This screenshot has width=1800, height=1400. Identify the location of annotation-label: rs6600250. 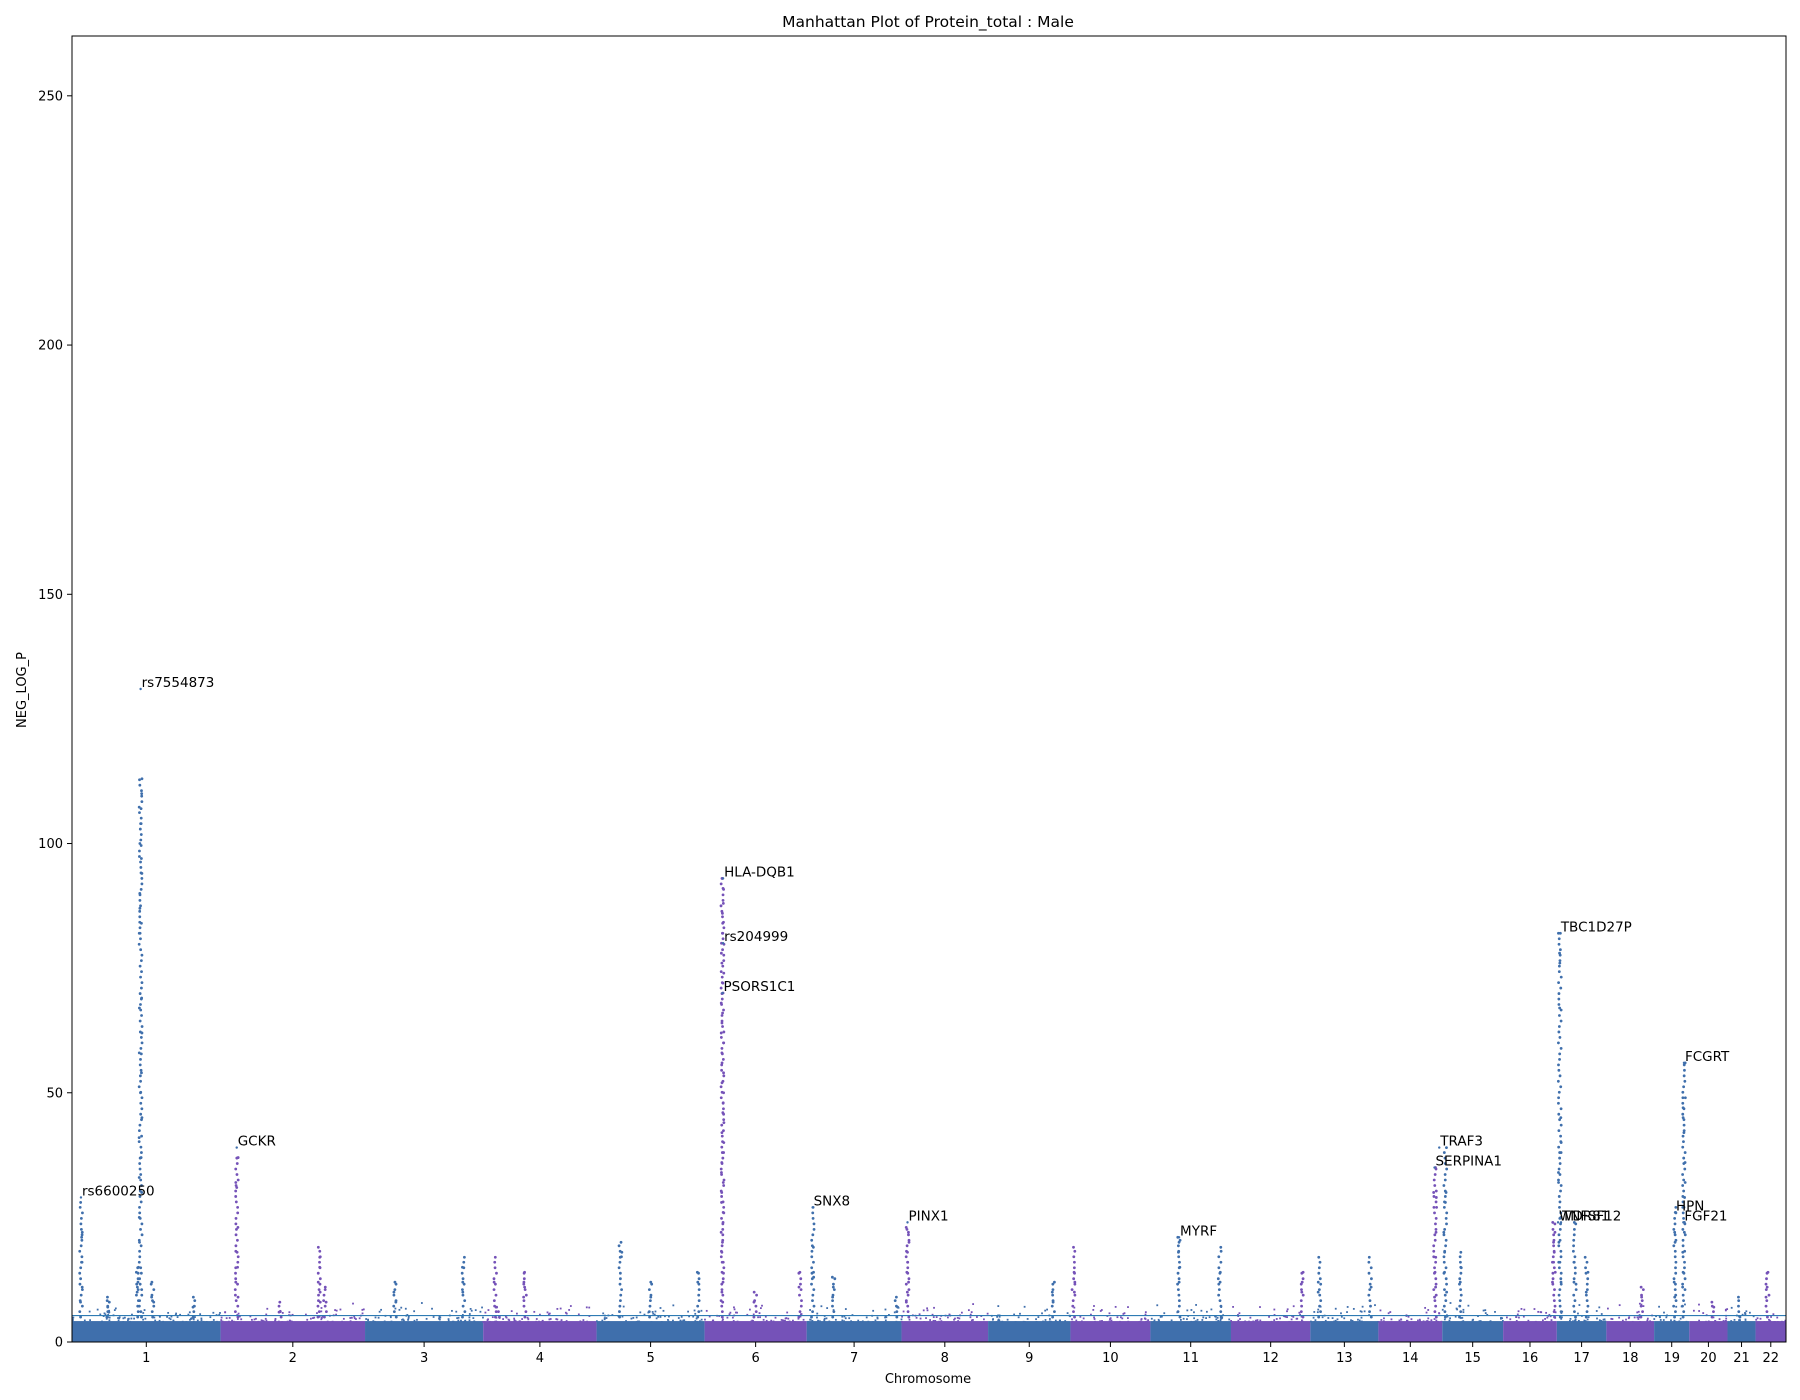
(118, 1191).